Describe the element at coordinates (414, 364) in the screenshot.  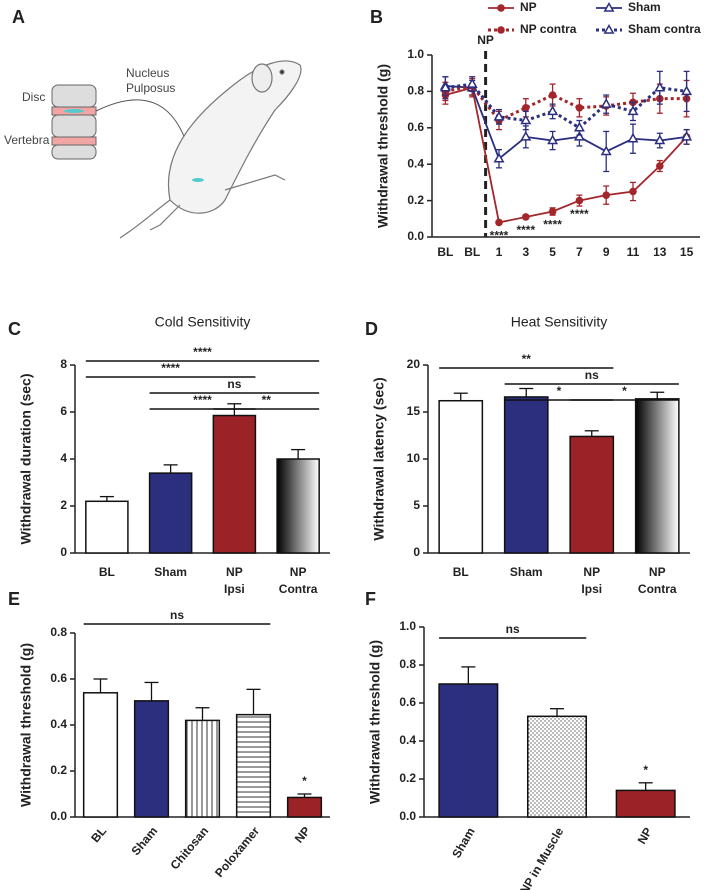
I see `y-tick-label: 20` at that location.